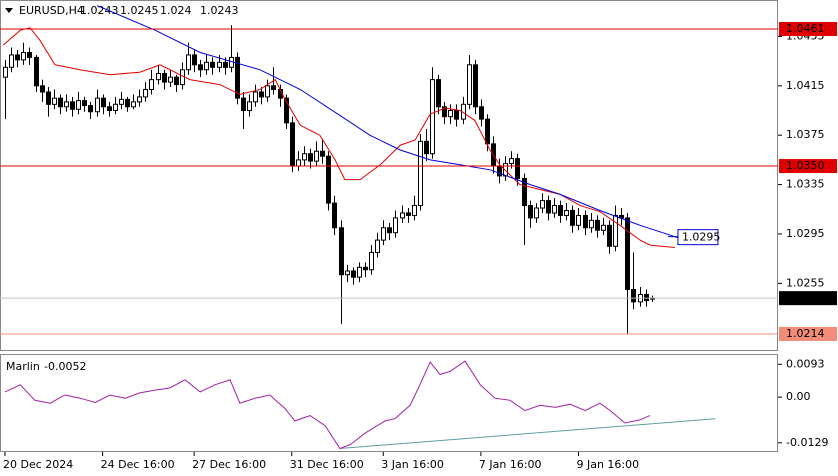 The height and width of the screenshot is (476, 838). Describe the element at coordinates (805, 28) in the screenshot. I see `level-label: 1.0461` at that location.